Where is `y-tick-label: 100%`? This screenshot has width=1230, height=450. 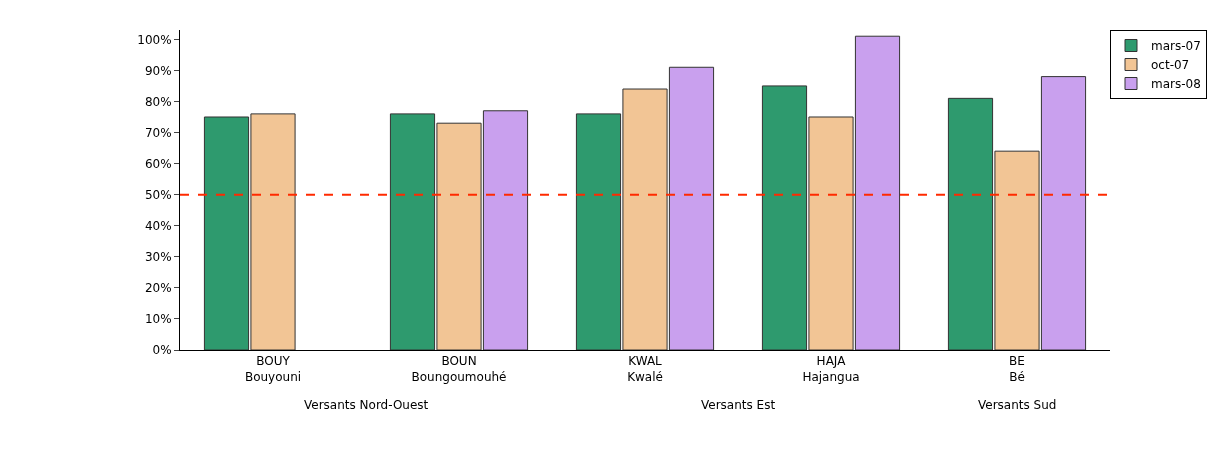
y-tick-label: 100% is located at coordinates (154, 39).